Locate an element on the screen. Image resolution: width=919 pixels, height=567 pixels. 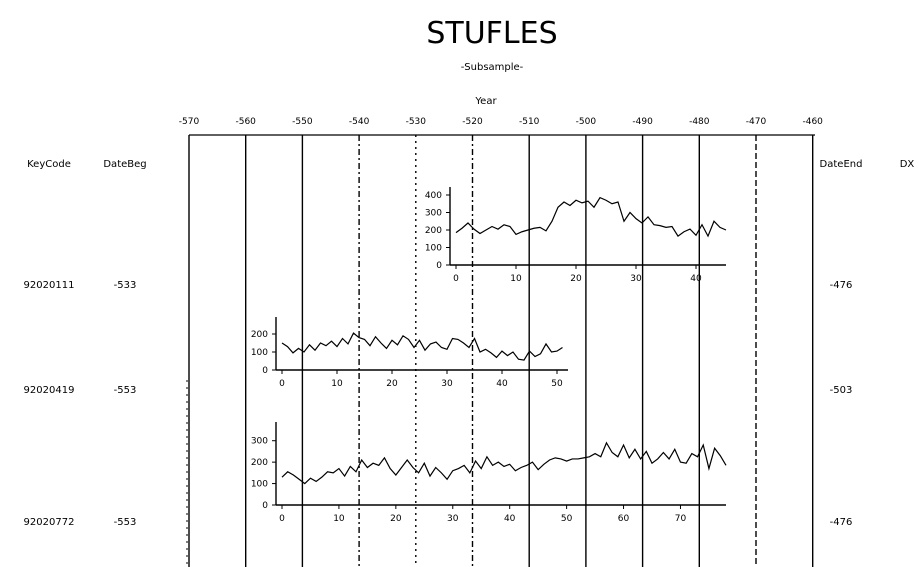
row-1-begin: -533 is located at coordinates (125, 285).